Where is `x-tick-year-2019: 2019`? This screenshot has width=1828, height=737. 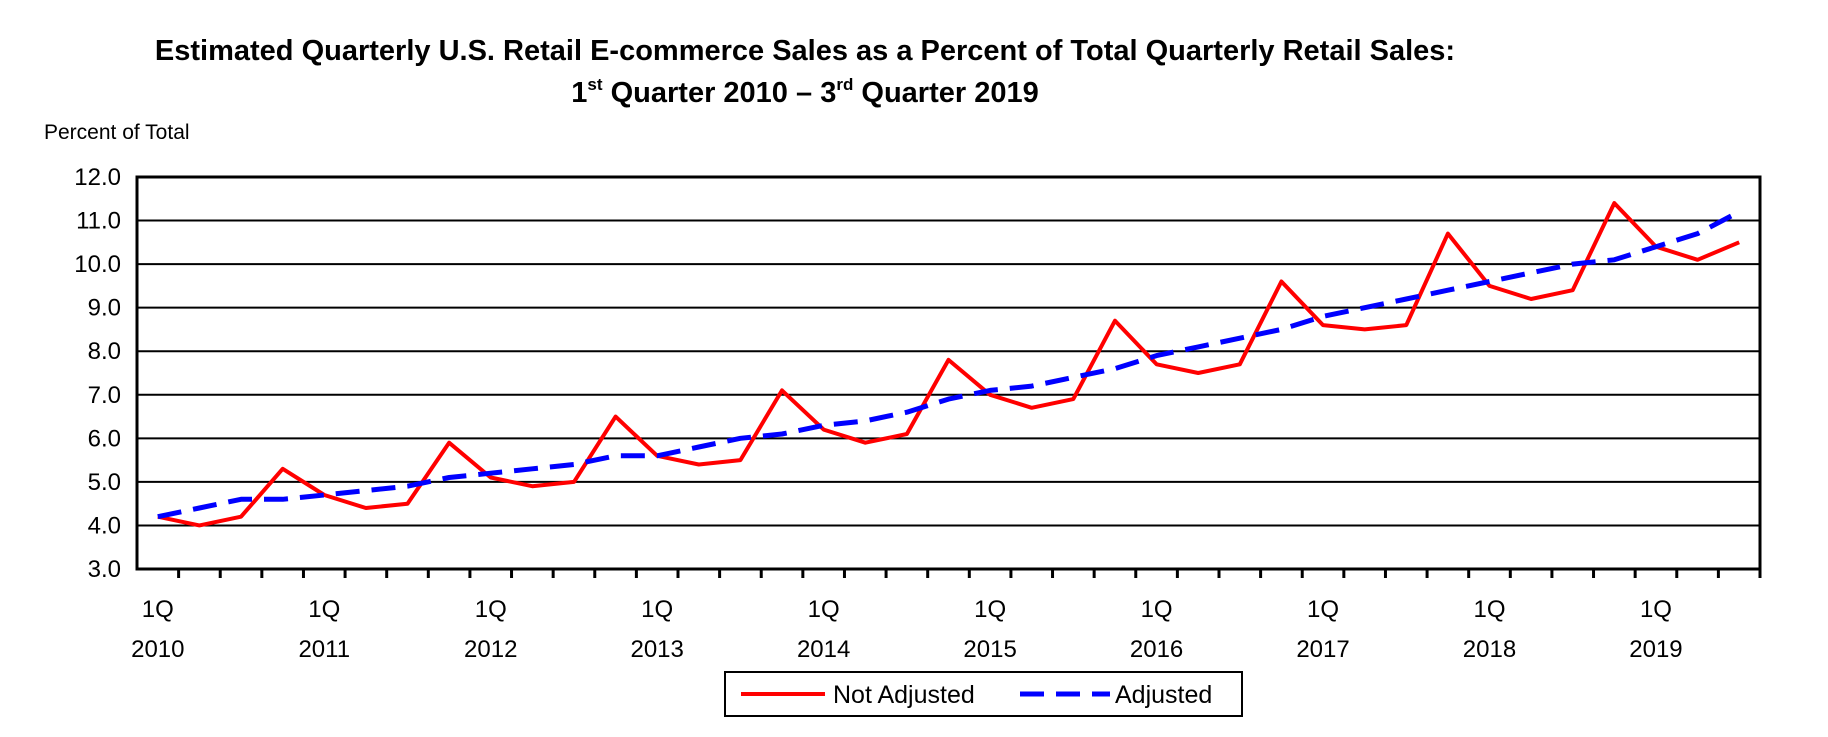
x-tick-year-2019: 2019 is located at coordinates (1655, 649).